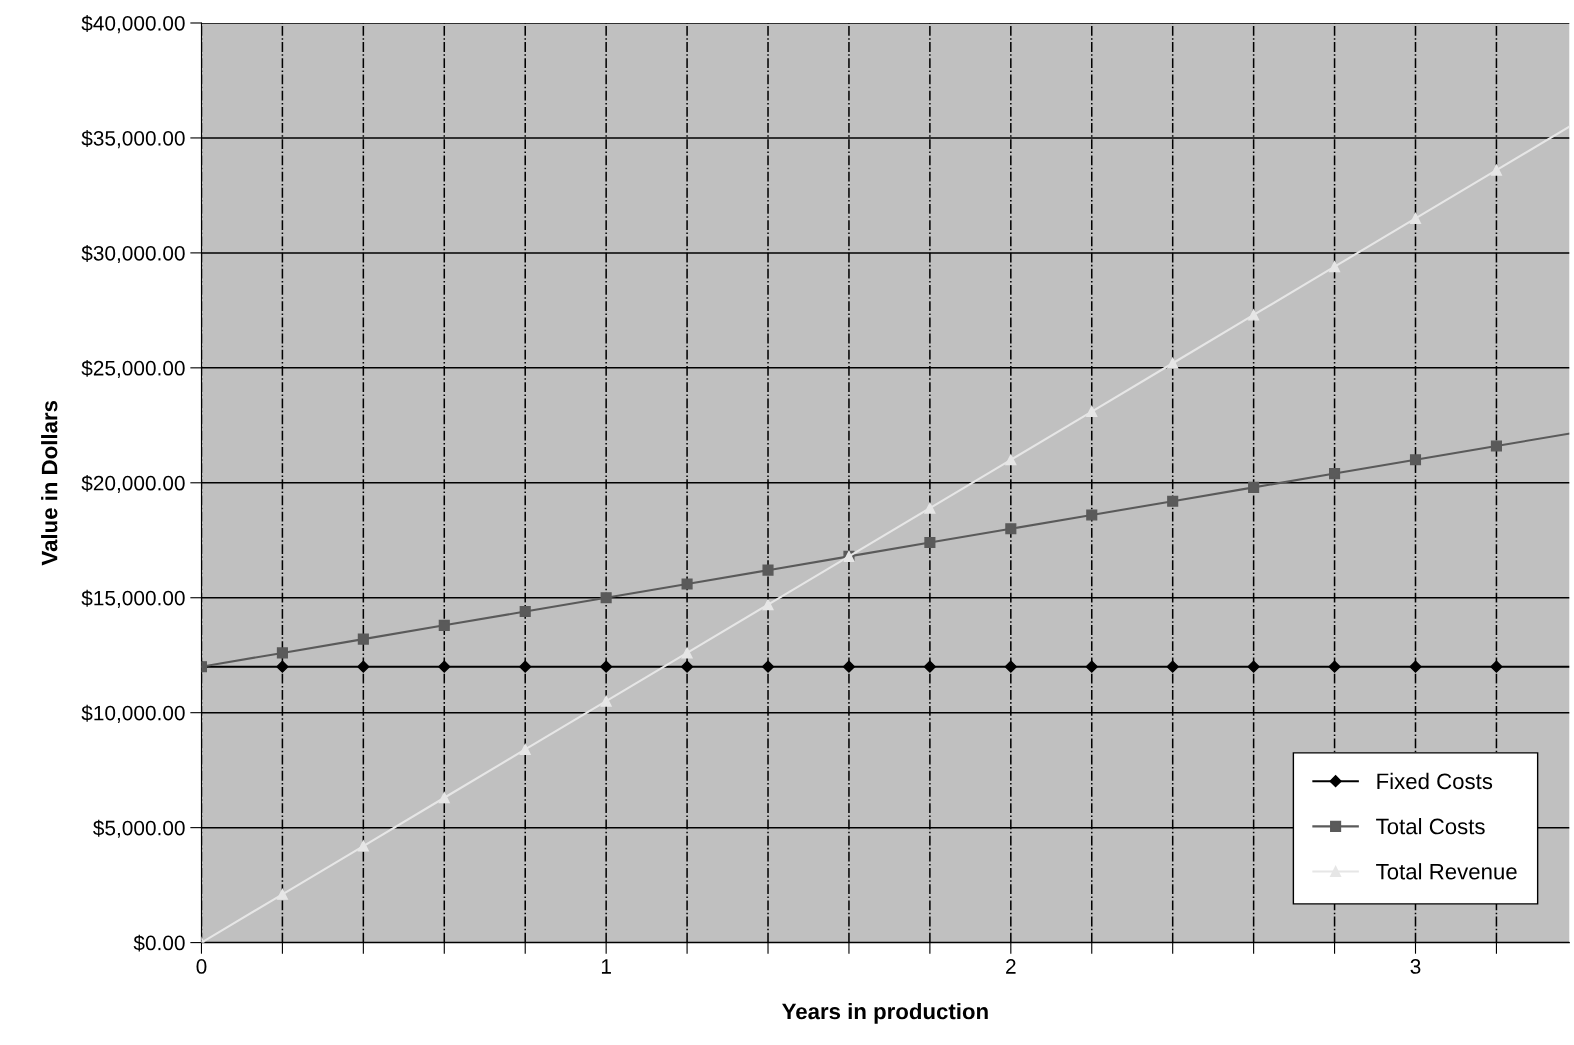 Image resolution: width=1574 pixels, height=1045 pixels. What do you see at coordinates (133, 254) in the screenshot?
I see `y-tick-label: $30,000.00` at bounding box center [133, 254].